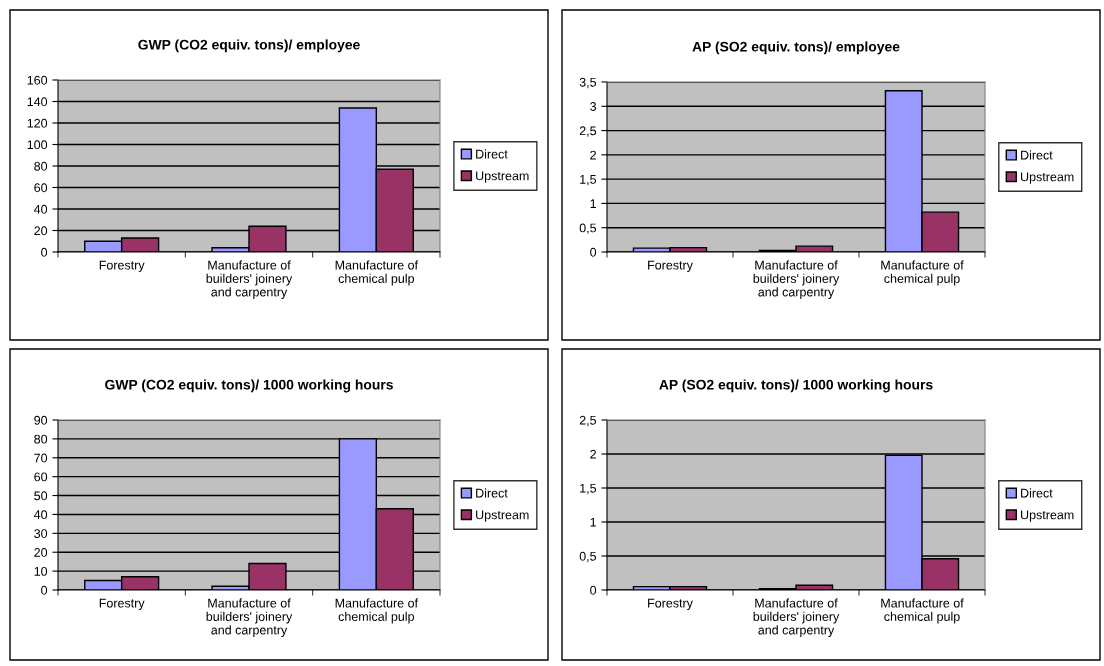 The width and height of the screenshot is (1104, 666). I want to click on chart-title: AP (SO2 equiv. tons)/ 1000 working hours, so click(796, 386).